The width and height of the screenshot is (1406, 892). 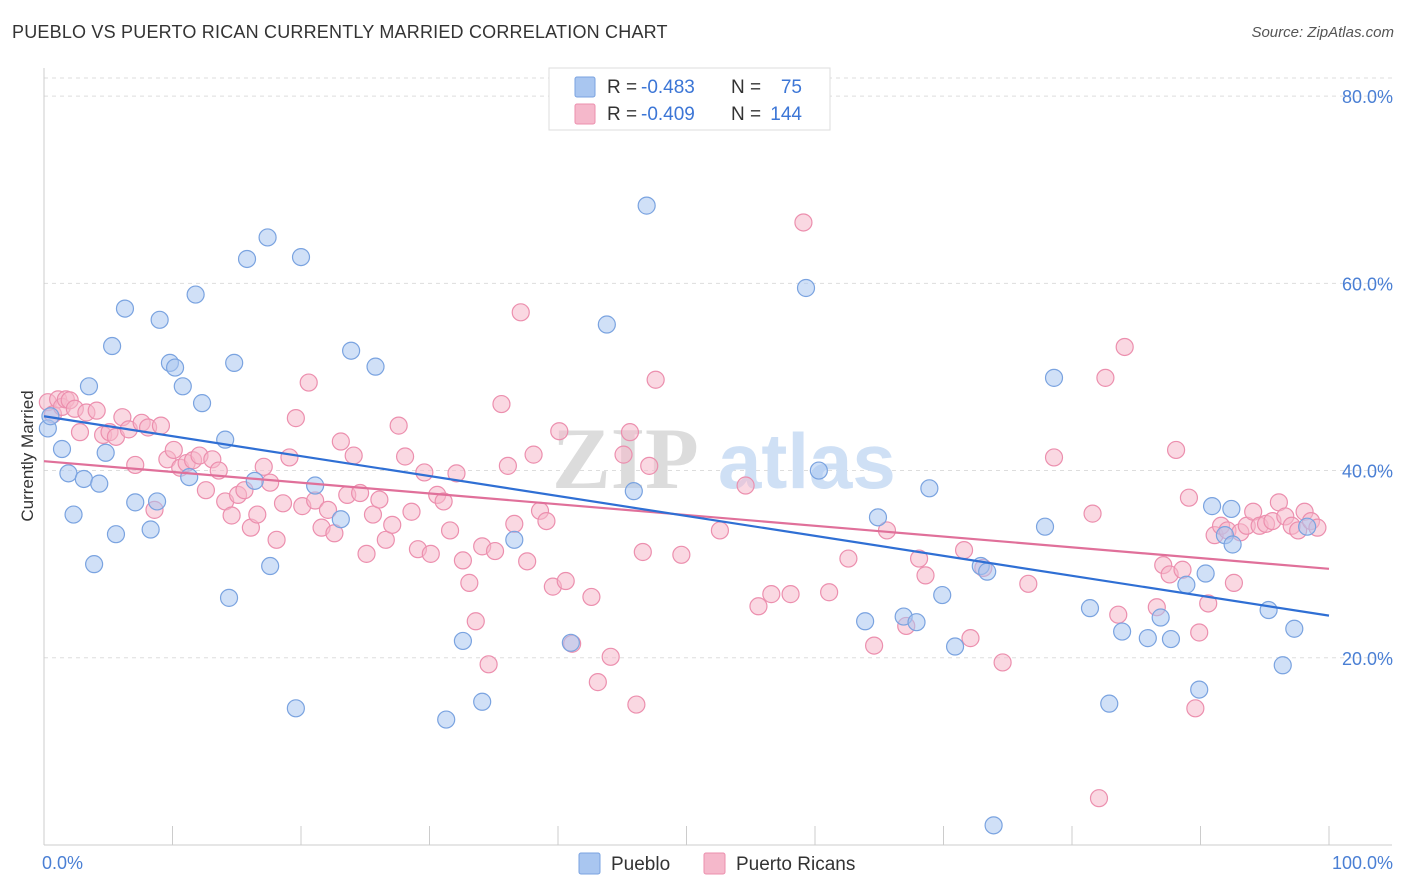 What do you see at coordinates (640, 864) in the screenshot?
I see `bottom-legend-pueblo: Pueblo` at bounding box center [640, 864].